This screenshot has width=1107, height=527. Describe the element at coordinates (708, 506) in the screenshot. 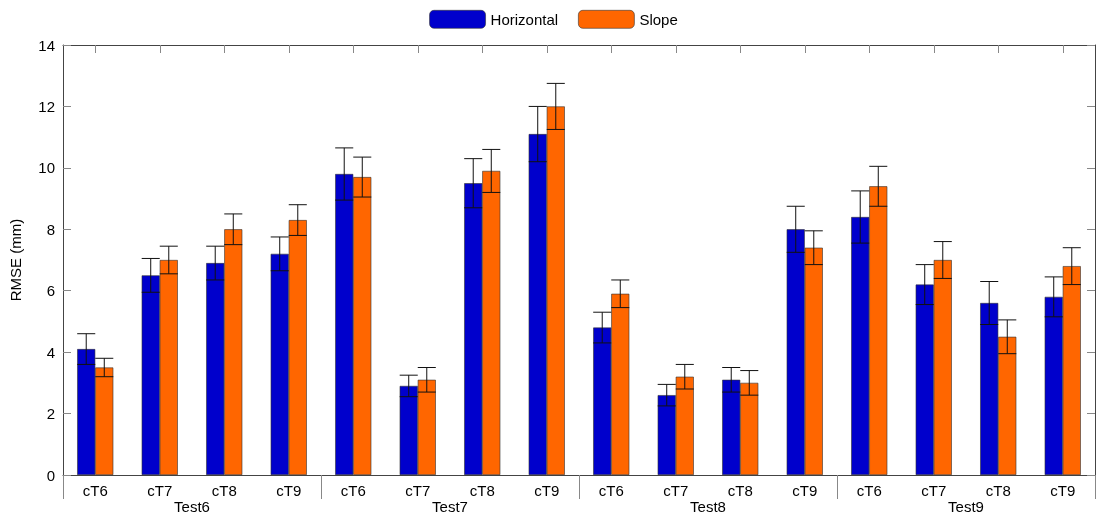

I see `text: Test8` at that location.